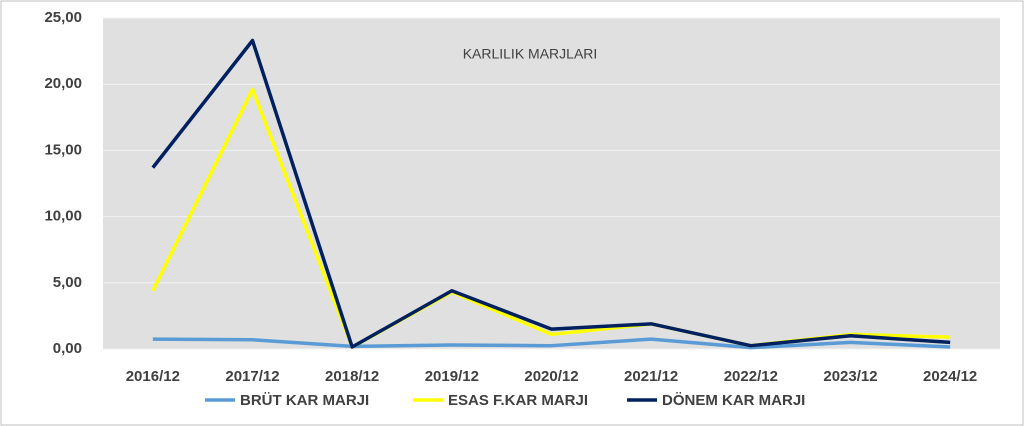  I want to click on x-tick-label: 2023/12, so click(850, 376).